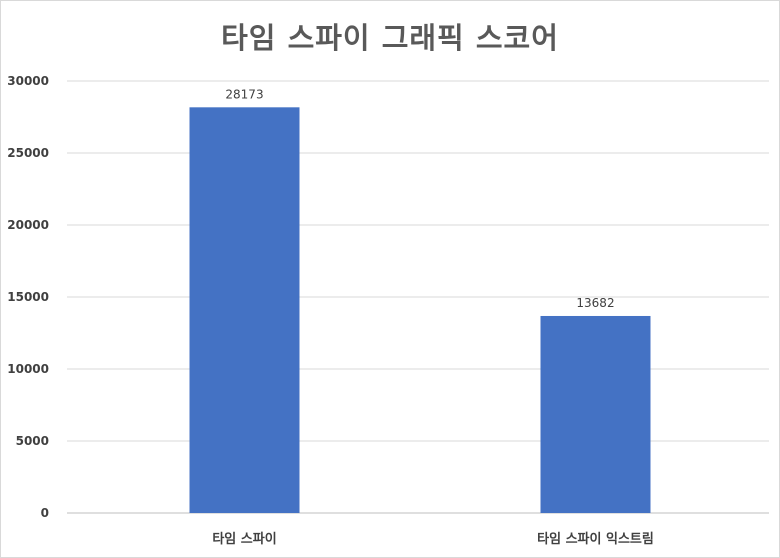  Describe the element at coordinates (433, 539) in the screenshot. I see `x-axis-categories: 타임 스파이 타임 스파이 익스트림` at that location.